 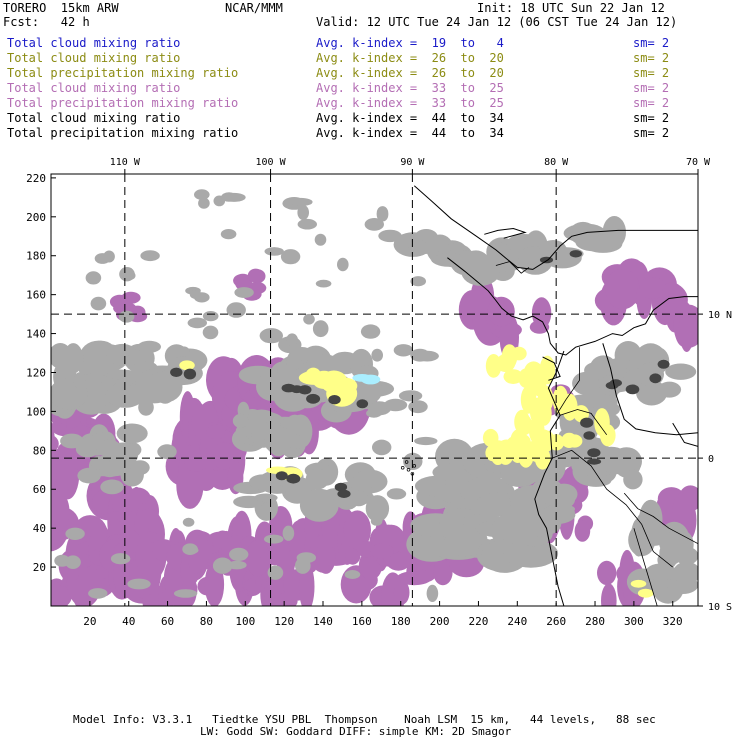 What do you see at coordinates (36, 217) in the screenshot?
I see `y-tick-label: 200` at bounding box center [36, 217].